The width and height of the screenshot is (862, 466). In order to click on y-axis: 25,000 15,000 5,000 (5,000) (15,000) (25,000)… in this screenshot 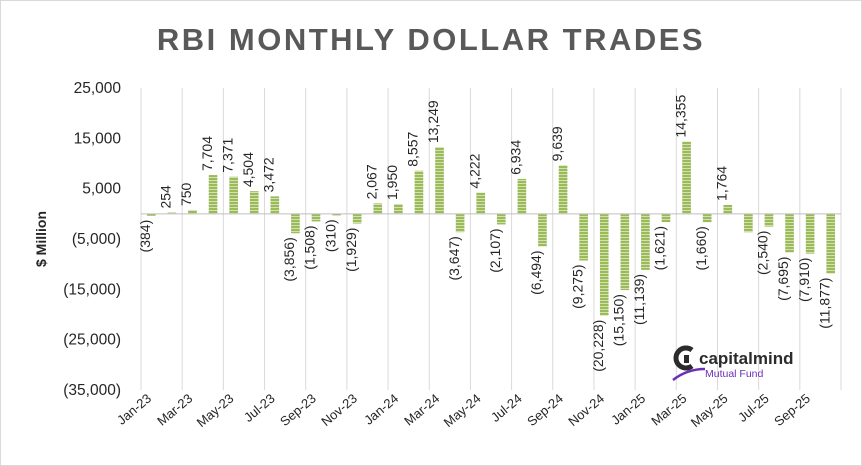, I will do `click(92, 239)`.